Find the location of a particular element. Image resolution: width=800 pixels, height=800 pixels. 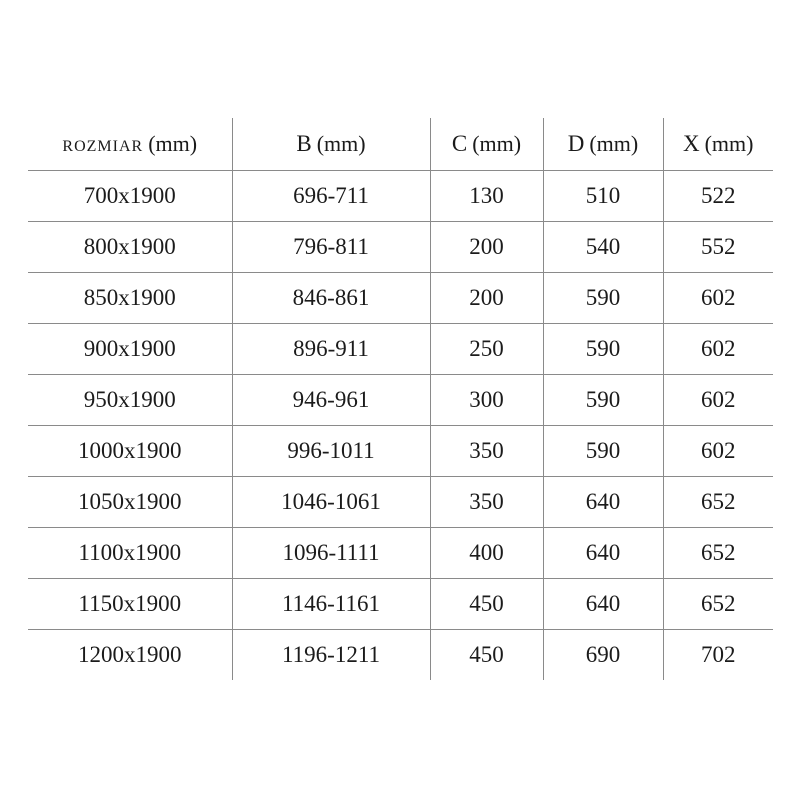

table-cell-b: 1046-1061 is located at coordinates (331, 502).